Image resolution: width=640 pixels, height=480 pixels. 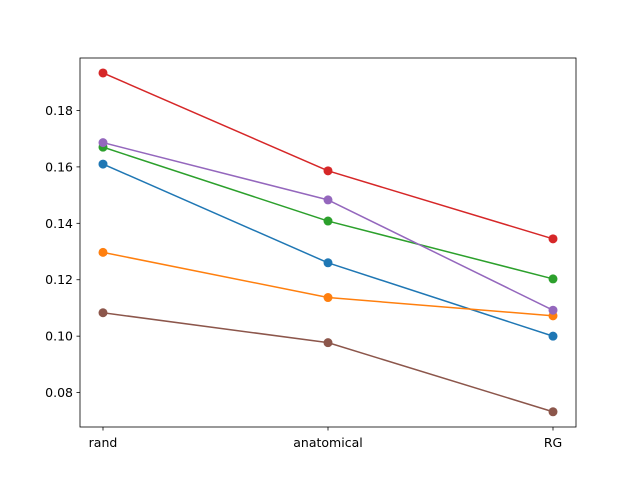 I want to click on y-tick-label-2: 0.10, so click(x=59, y=336).